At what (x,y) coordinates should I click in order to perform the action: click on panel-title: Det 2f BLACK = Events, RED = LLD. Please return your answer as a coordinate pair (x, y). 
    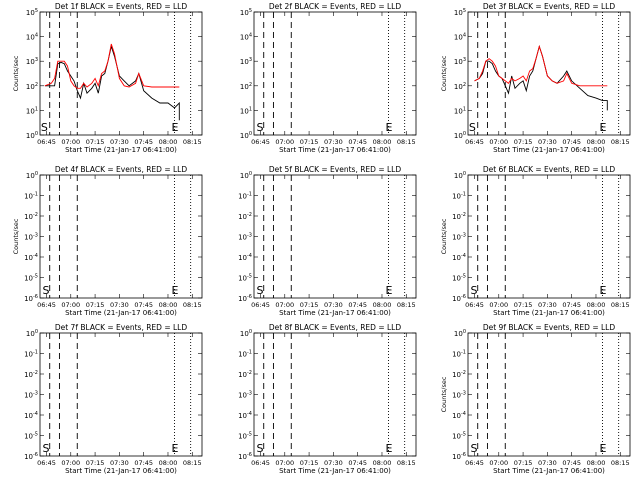
    Looking at the image, I should click on (335, 6).